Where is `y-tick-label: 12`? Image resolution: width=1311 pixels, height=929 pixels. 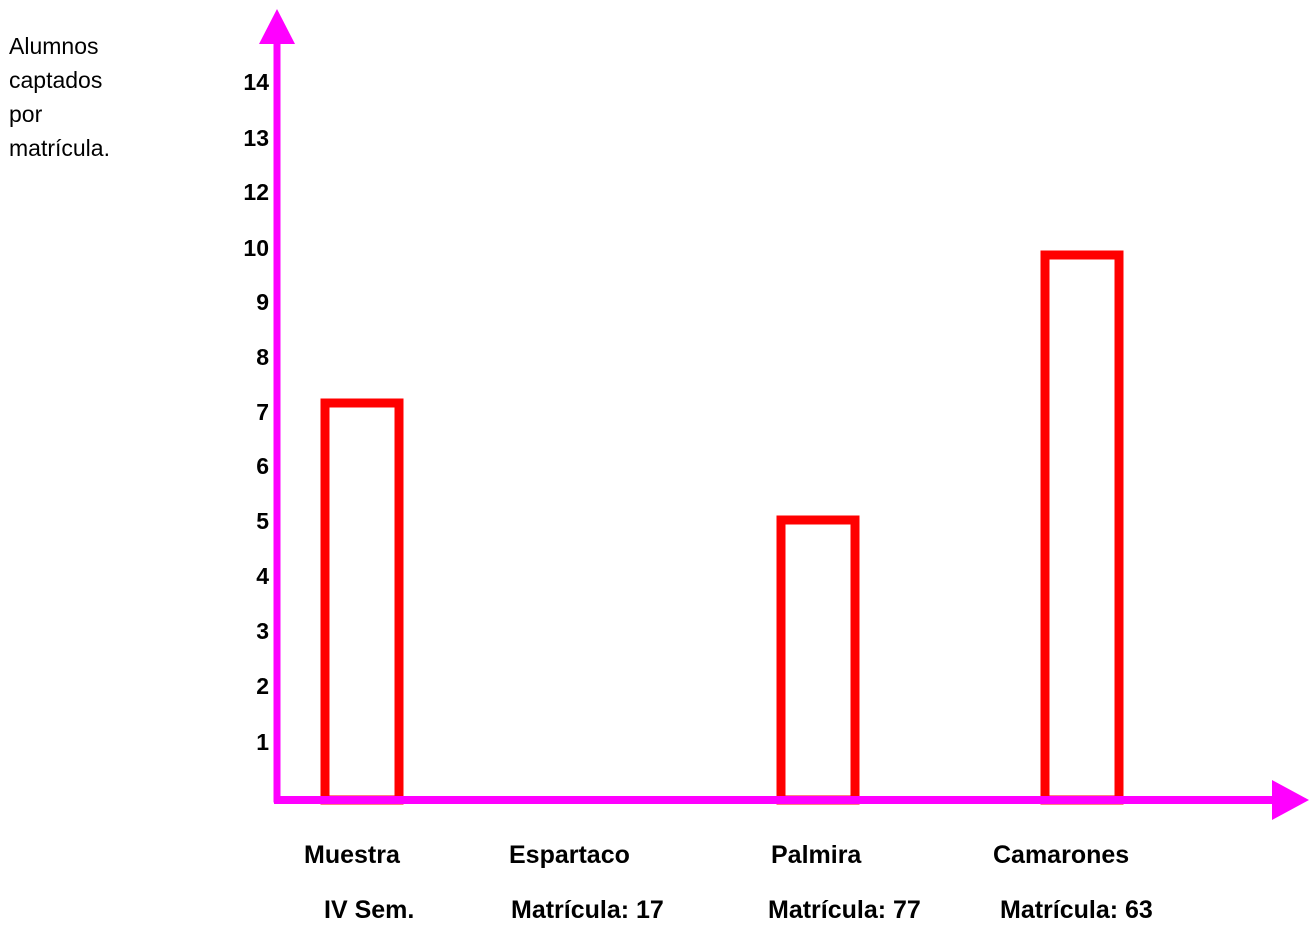
y-tick-label: 12 is located at coordinates (256, 192).